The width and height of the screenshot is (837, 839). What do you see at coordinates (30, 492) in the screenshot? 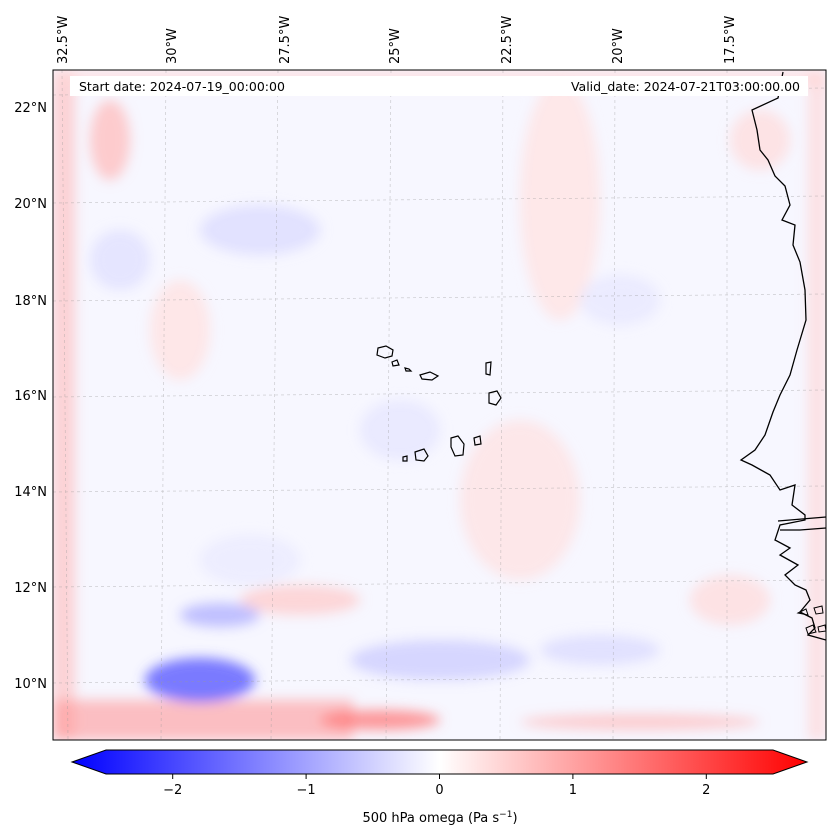
I see `lat-label-14n: 14°N` at bounding box center [30, 492].